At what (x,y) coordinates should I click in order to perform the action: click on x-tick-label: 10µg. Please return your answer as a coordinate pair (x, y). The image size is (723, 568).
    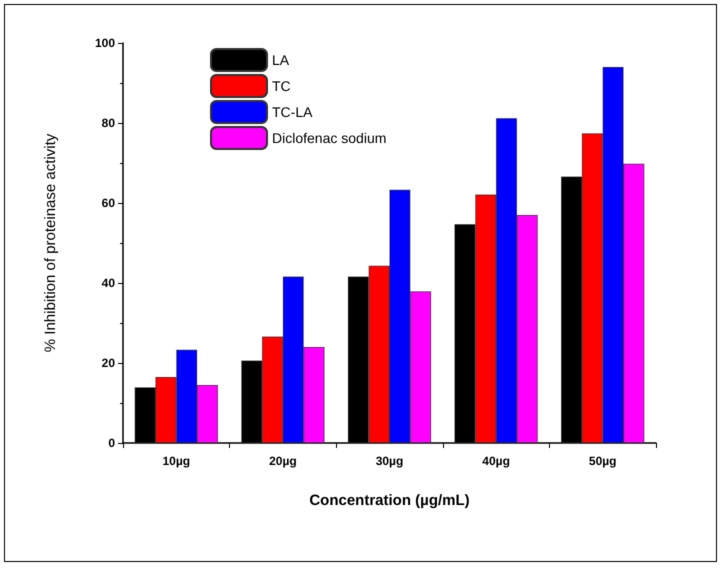
    Looking at the image, I should click on (176, 461).